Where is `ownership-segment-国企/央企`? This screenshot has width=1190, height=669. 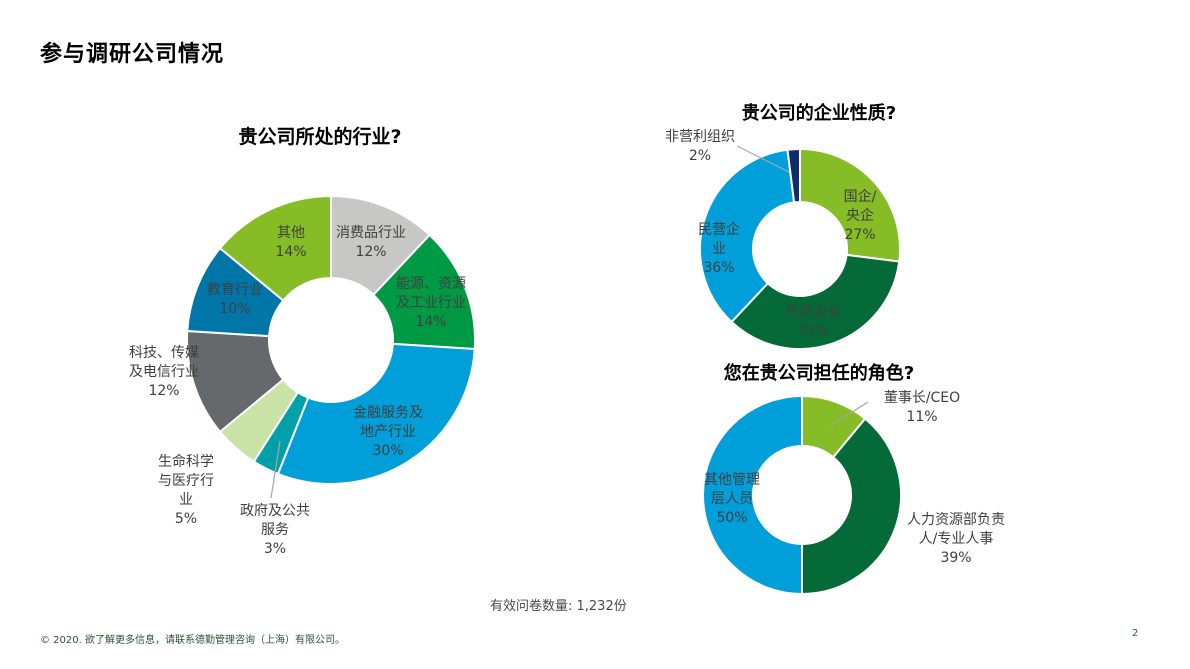
ownership-segment-国企/央企 is located at coordinates (850, 205).